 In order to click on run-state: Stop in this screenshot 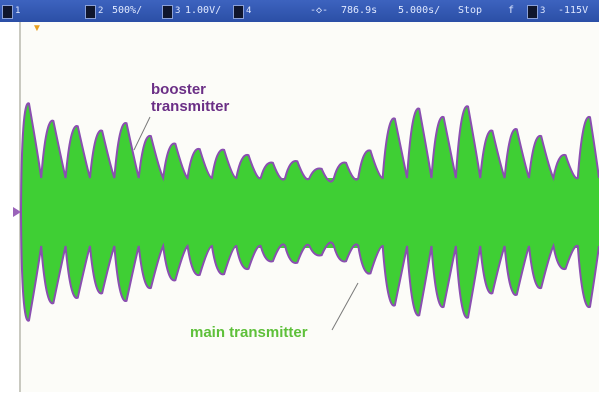, I will do `click(470, 10)`.